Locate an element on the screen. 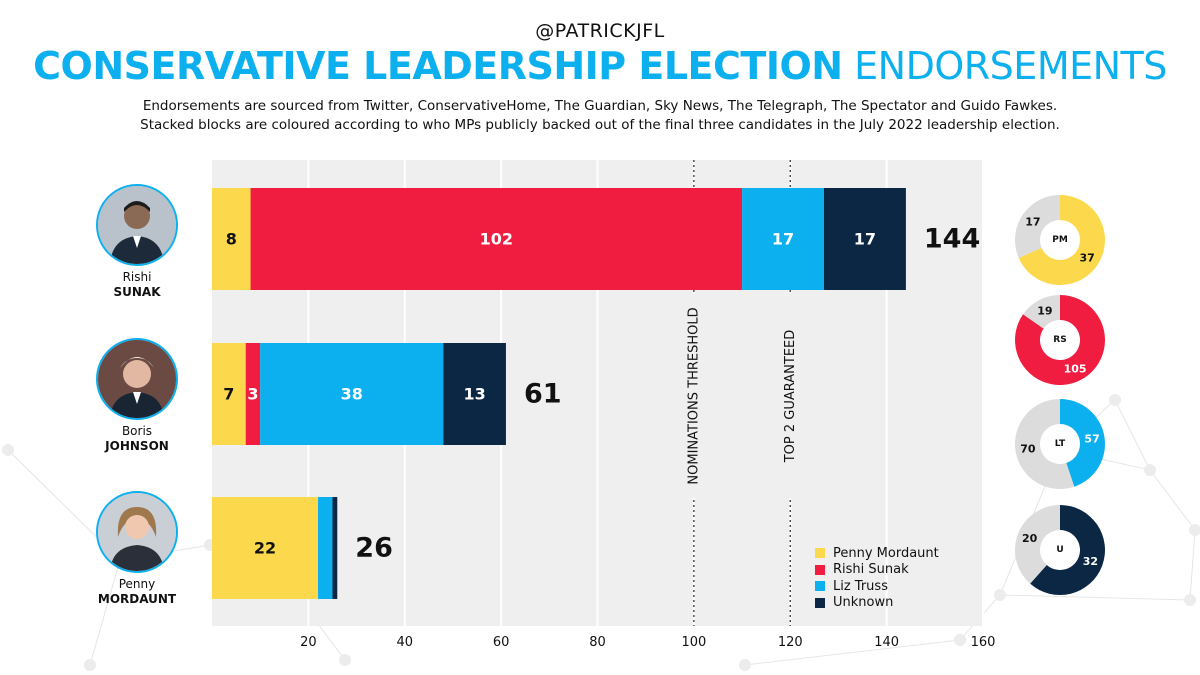  candidate-last-name: SUNAK is located at coordinates (137, 292).